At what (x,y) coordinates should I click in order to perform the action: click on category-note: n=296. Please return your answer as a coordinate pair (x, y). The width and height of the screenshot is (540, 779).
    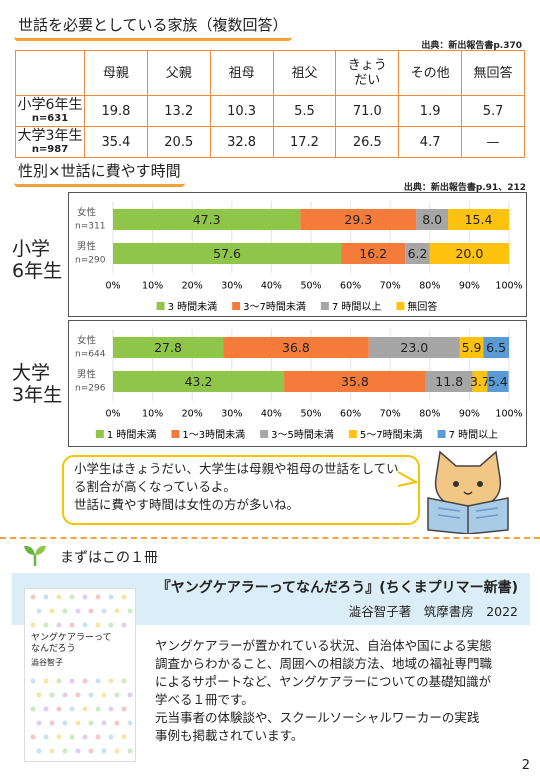
    Looking at the image, I should click on (90, 389).